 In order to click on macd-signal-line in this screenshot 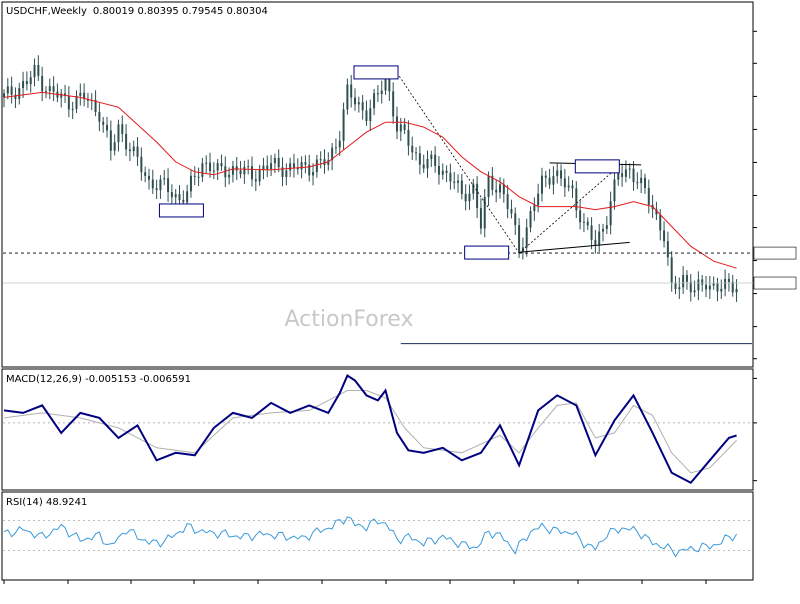, I will do `click(370, 432)`.